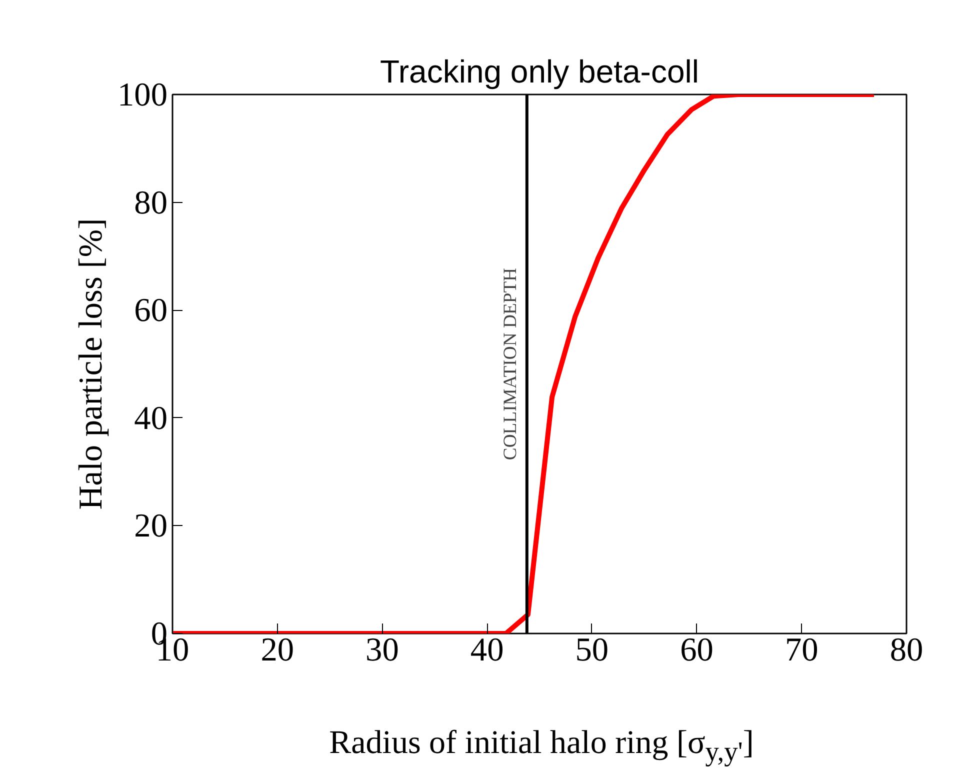  Describe the element at coordinates (151, 203) in the screenshot. I see `y-tick-label: 80` at that location.